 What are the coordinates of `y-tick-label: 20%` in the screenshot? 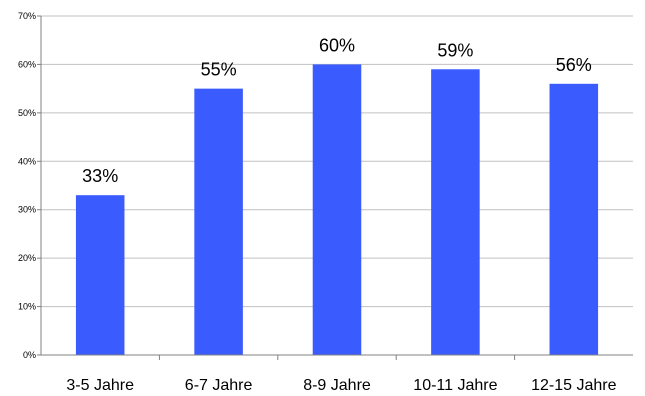 It's located at (27, 258).